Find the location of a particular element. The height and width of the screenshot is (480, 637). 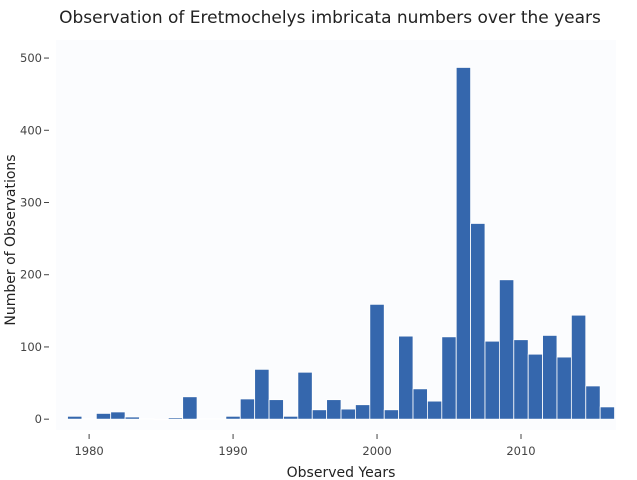

bar-2004 is located at coordinates (435, 410).